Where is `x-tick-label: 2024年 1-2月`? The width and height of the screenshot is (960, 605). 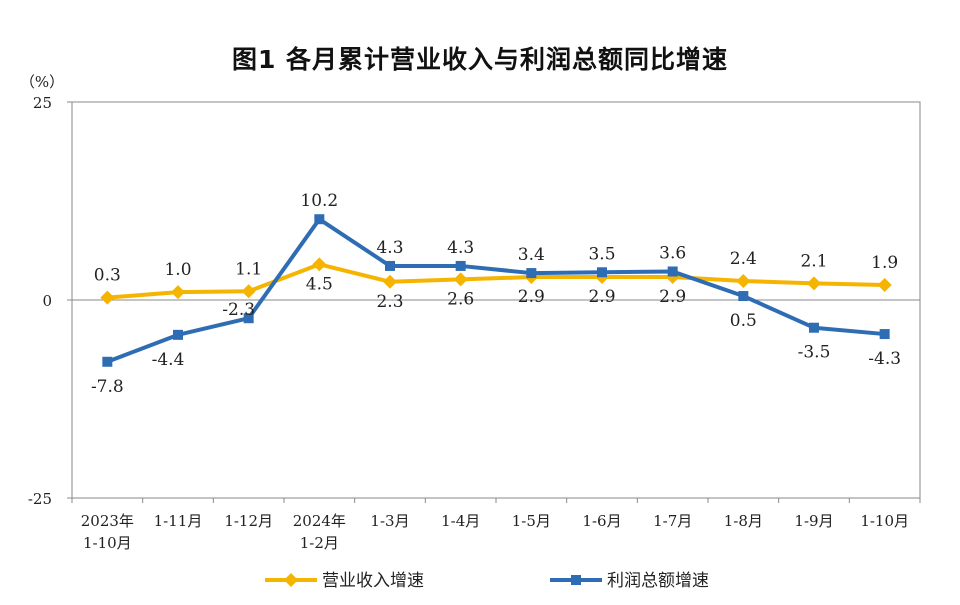 x-tick-label: 2024年 1-2月 is located at coordinates (319, 532).